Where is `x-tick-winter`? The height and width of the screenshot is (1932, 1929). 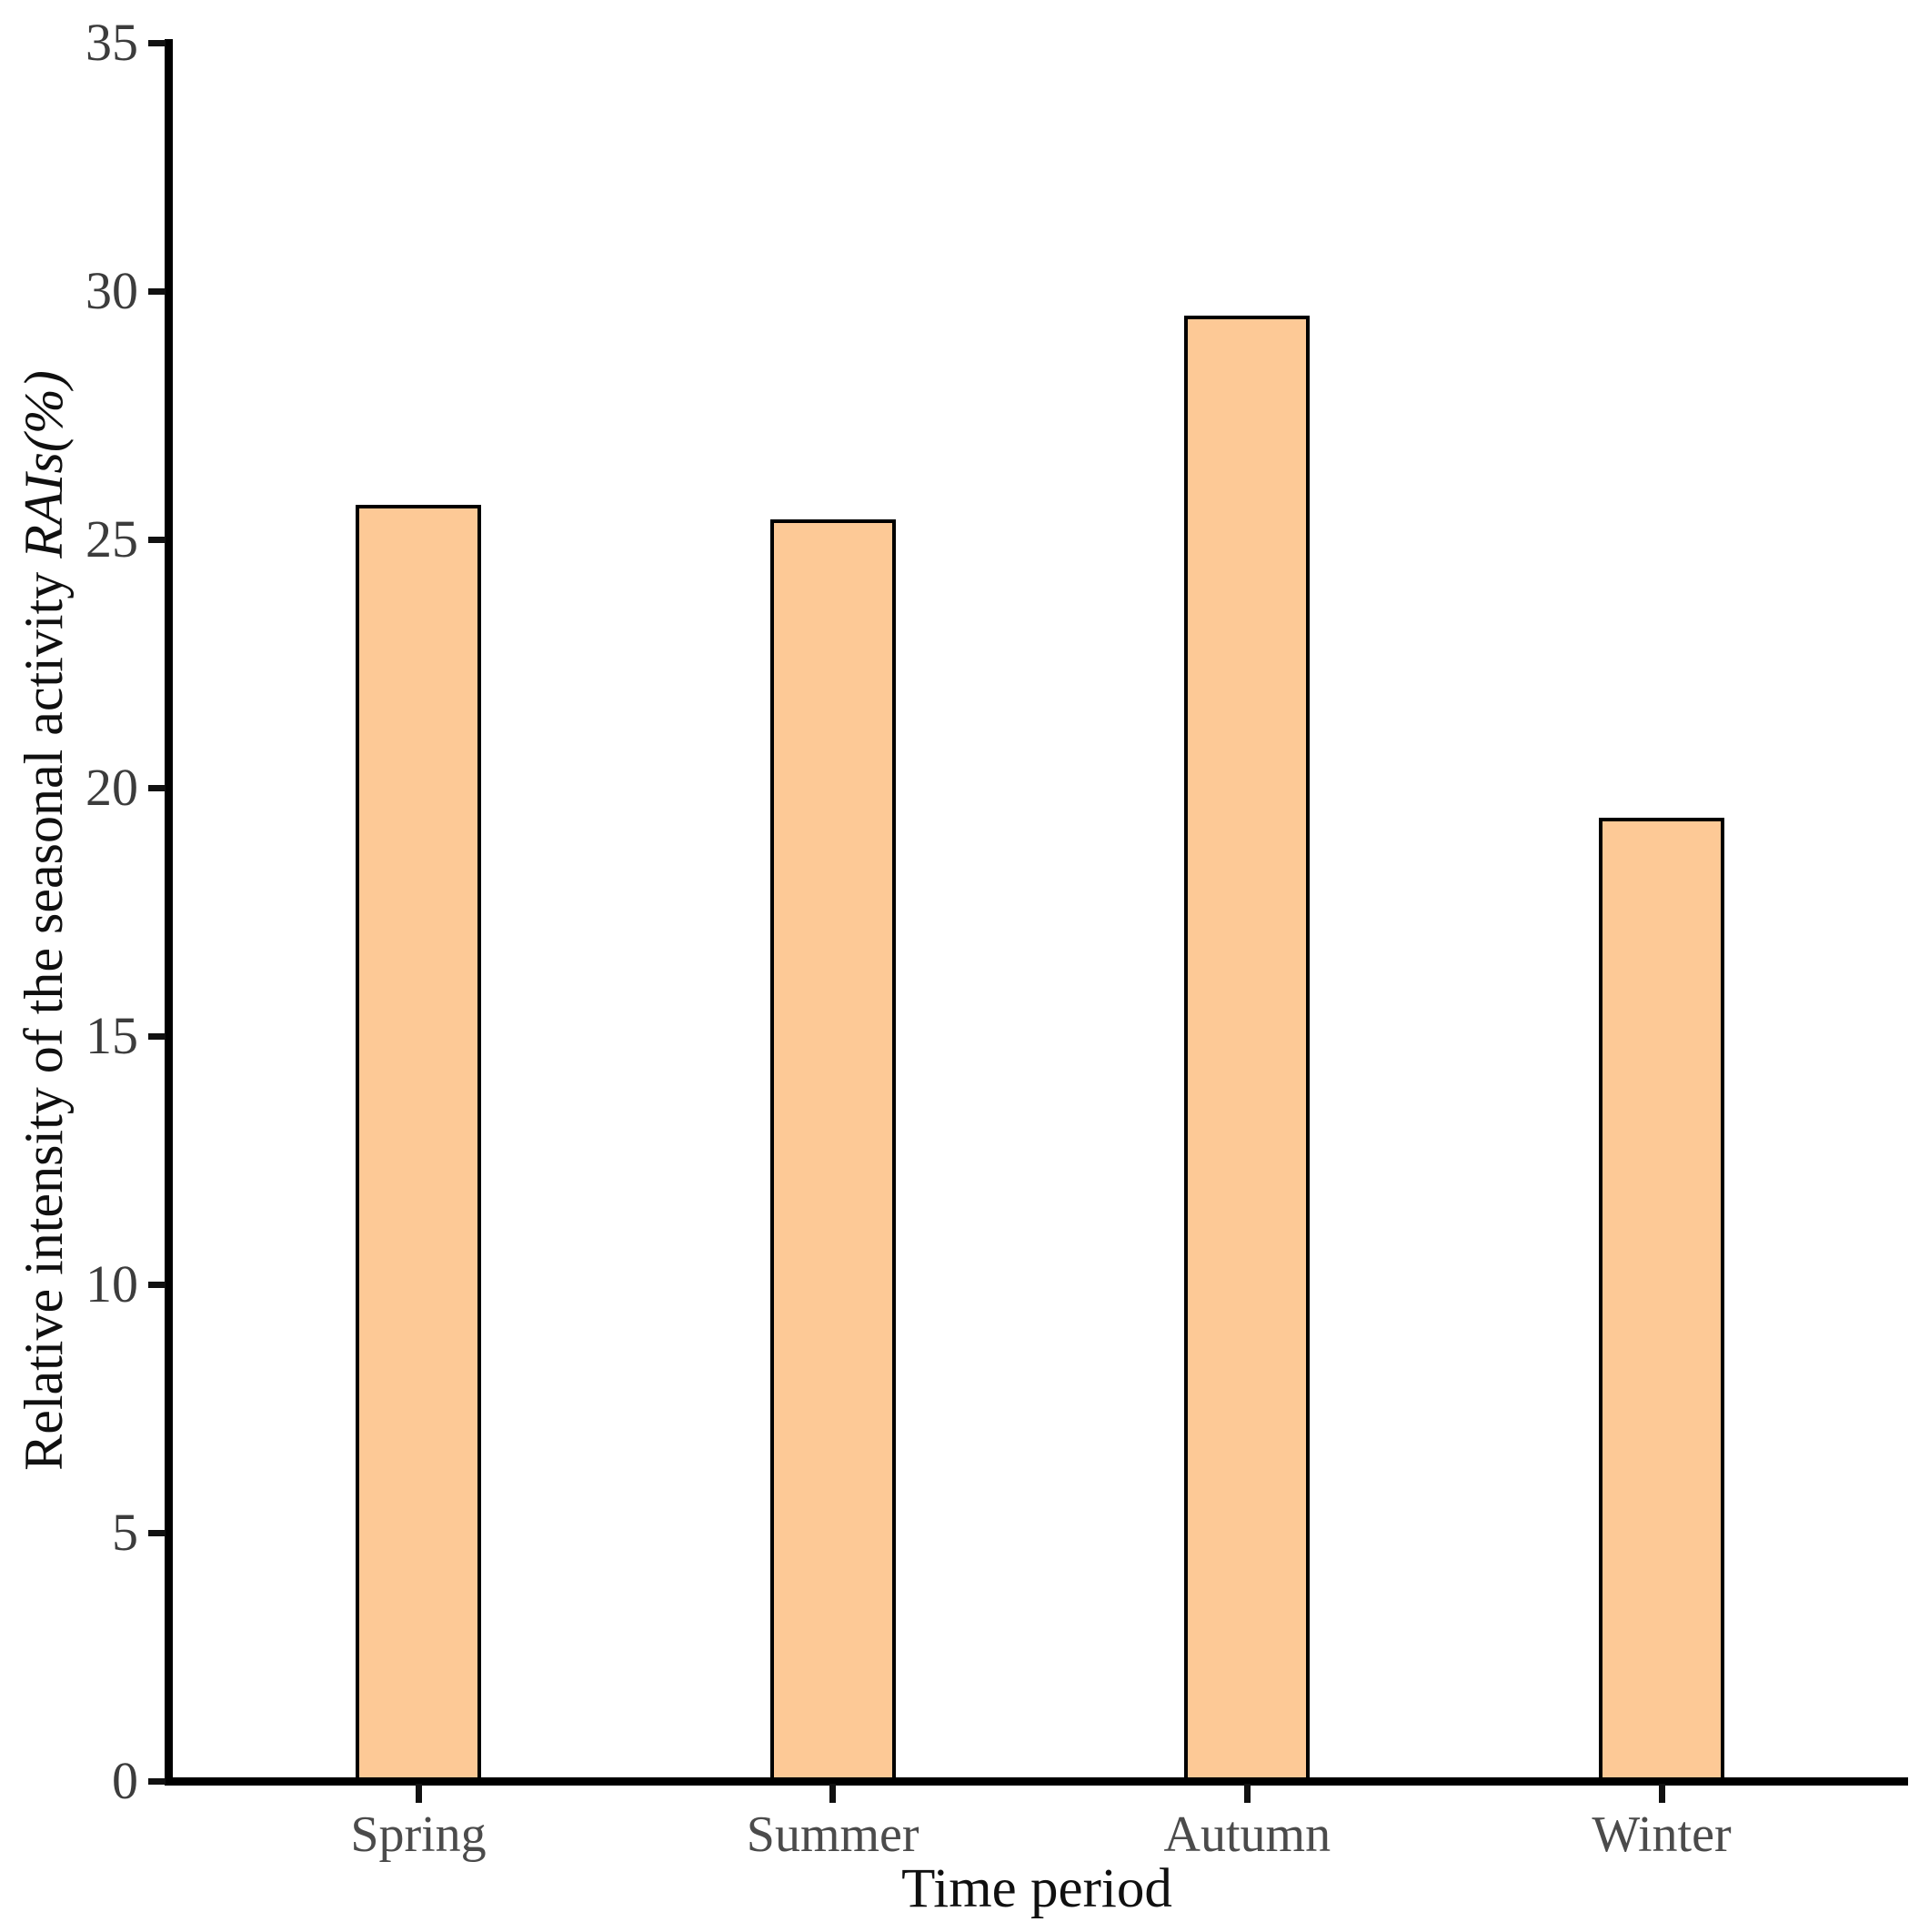
x-tick-winter is located at coordinates (1661, 1793).